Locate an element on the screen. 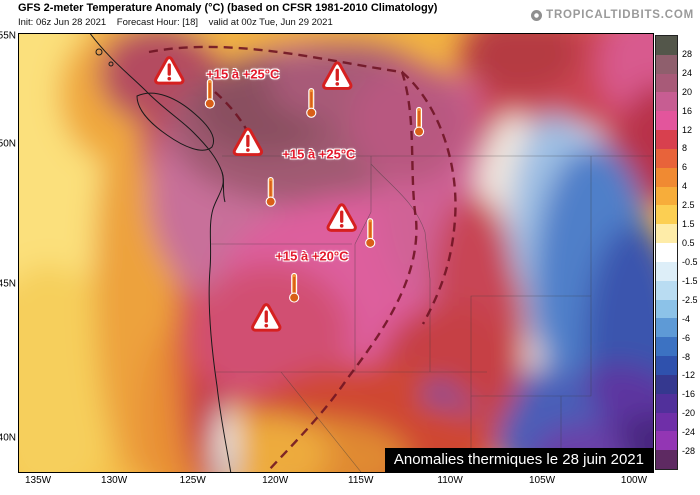 Image resolution: width=700 pixels, height=495 pixels. longitude-label: 110W is located at coordinates (450, 480).